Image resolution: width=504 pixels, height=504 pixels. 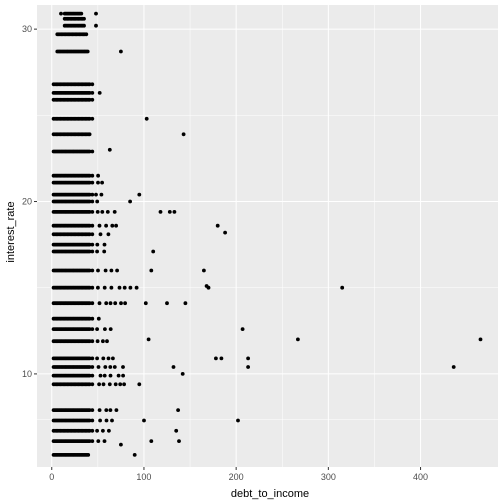 I want to click on x-tick-label: 0, so click(x=51, y=477).